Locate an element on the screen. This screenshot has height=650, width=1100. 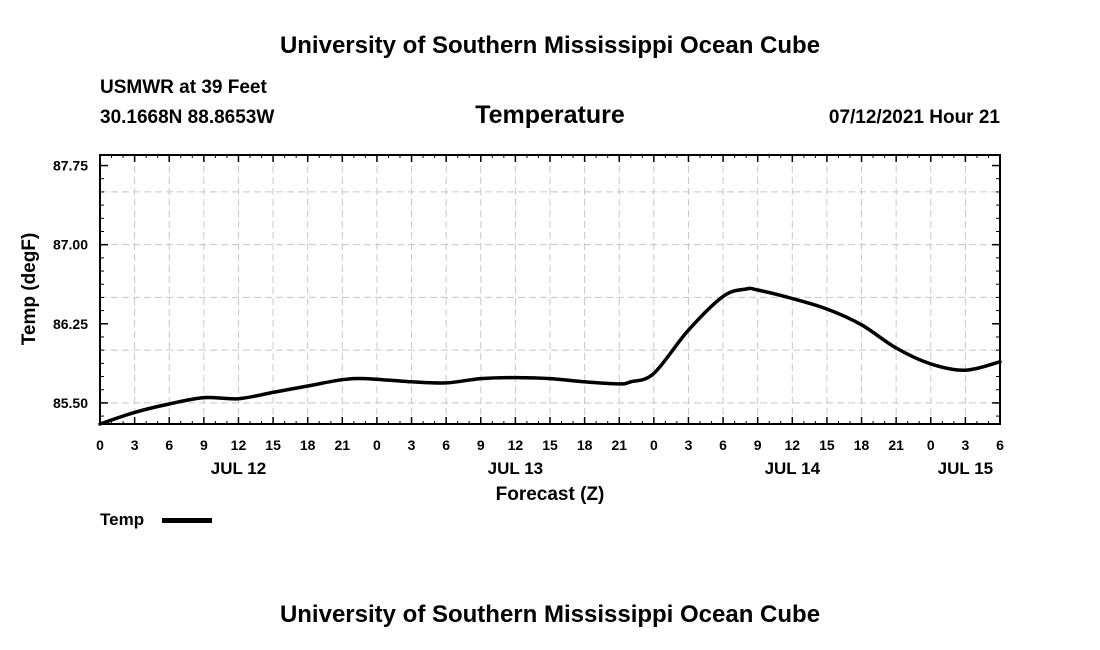
legend-line-swatch is located at coordinates (187, 520).